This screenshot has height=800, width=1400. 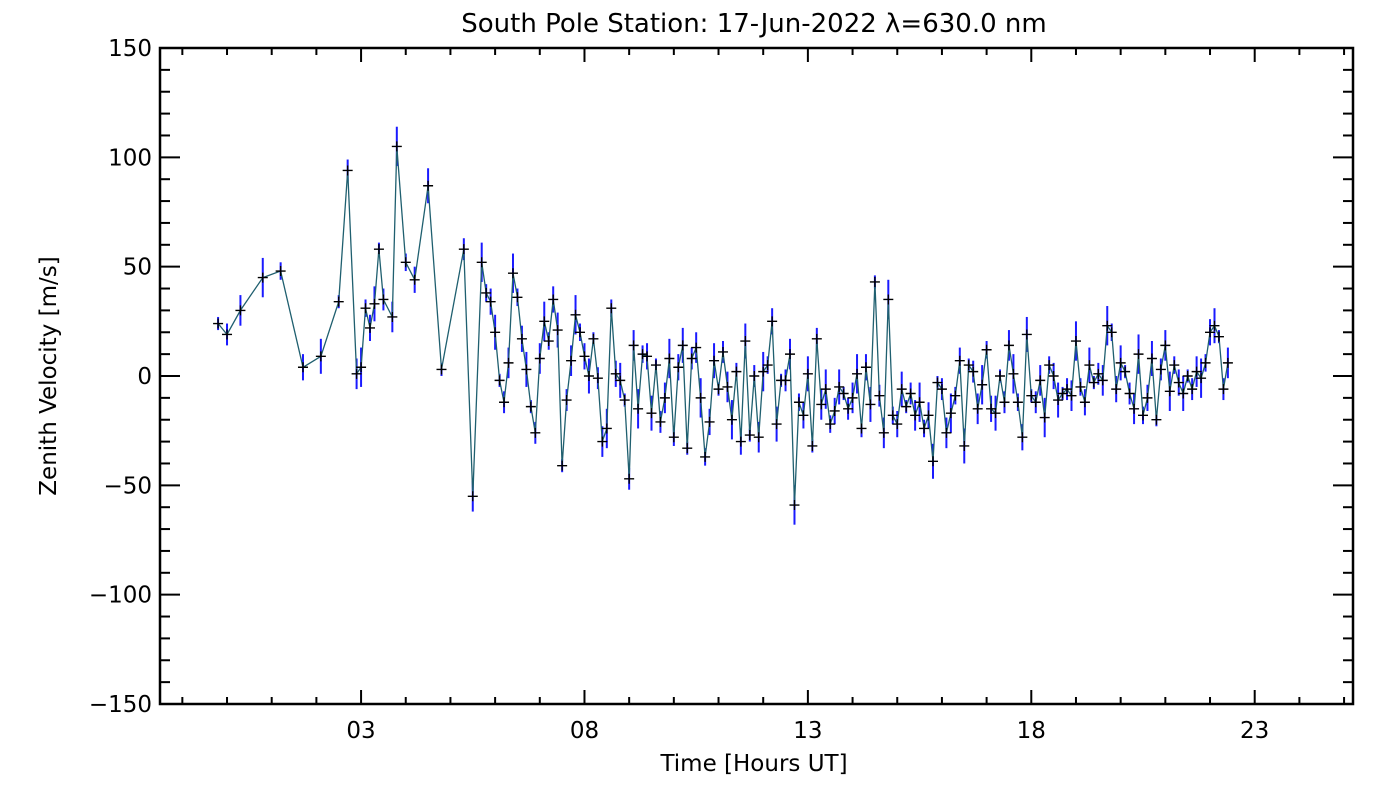 What do you see at coordinates (1254, 731) in the screenshot?
I see `x-tick-label: 23` at bounding box center [1254, 731].